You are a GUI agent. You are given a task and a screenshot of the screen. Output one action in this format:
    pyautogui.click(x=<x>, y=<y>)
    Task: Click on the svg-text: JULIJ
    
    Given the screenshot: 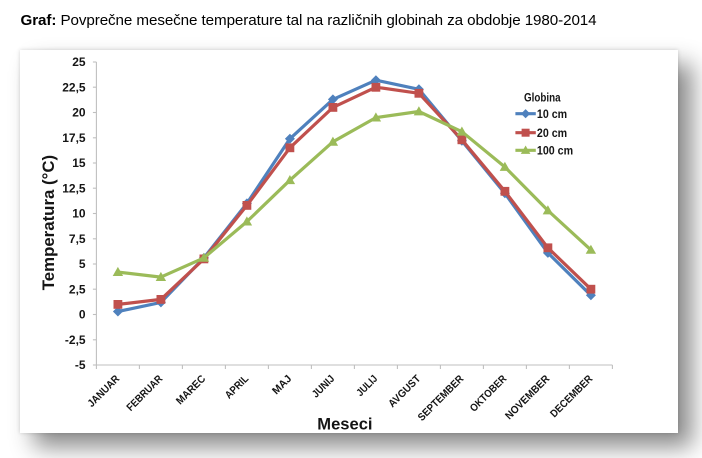 What is the action you would take?
    pyautogui.click(x=367, y=386)
    